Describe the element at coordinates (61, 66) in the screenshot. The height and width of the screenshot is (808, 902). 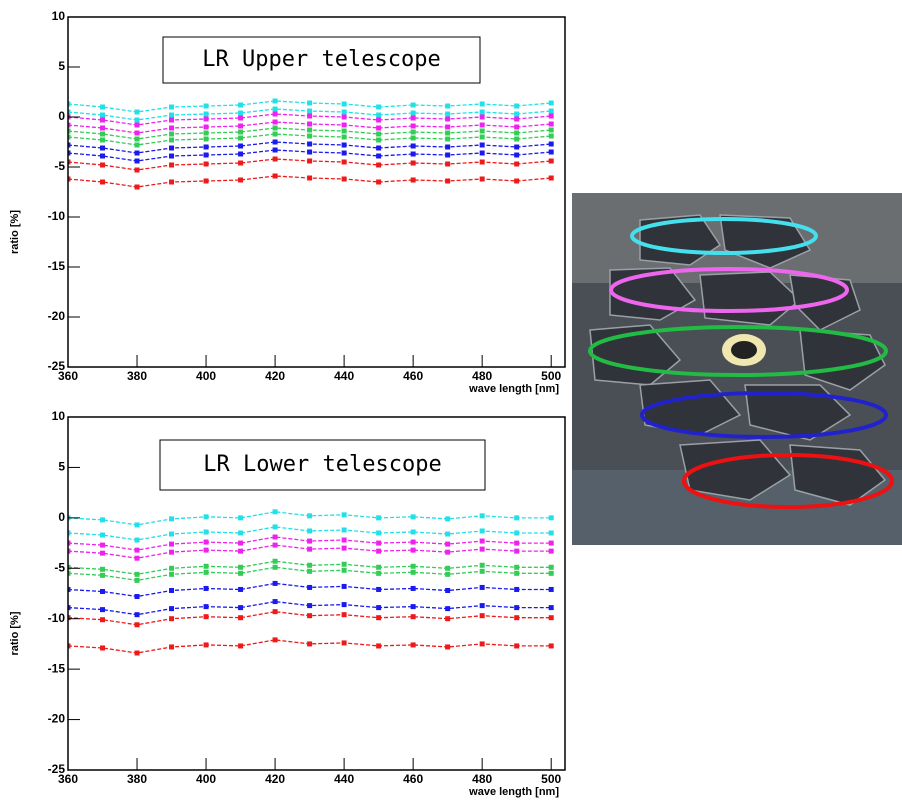
I see `y-tick-label: 5` at that location.